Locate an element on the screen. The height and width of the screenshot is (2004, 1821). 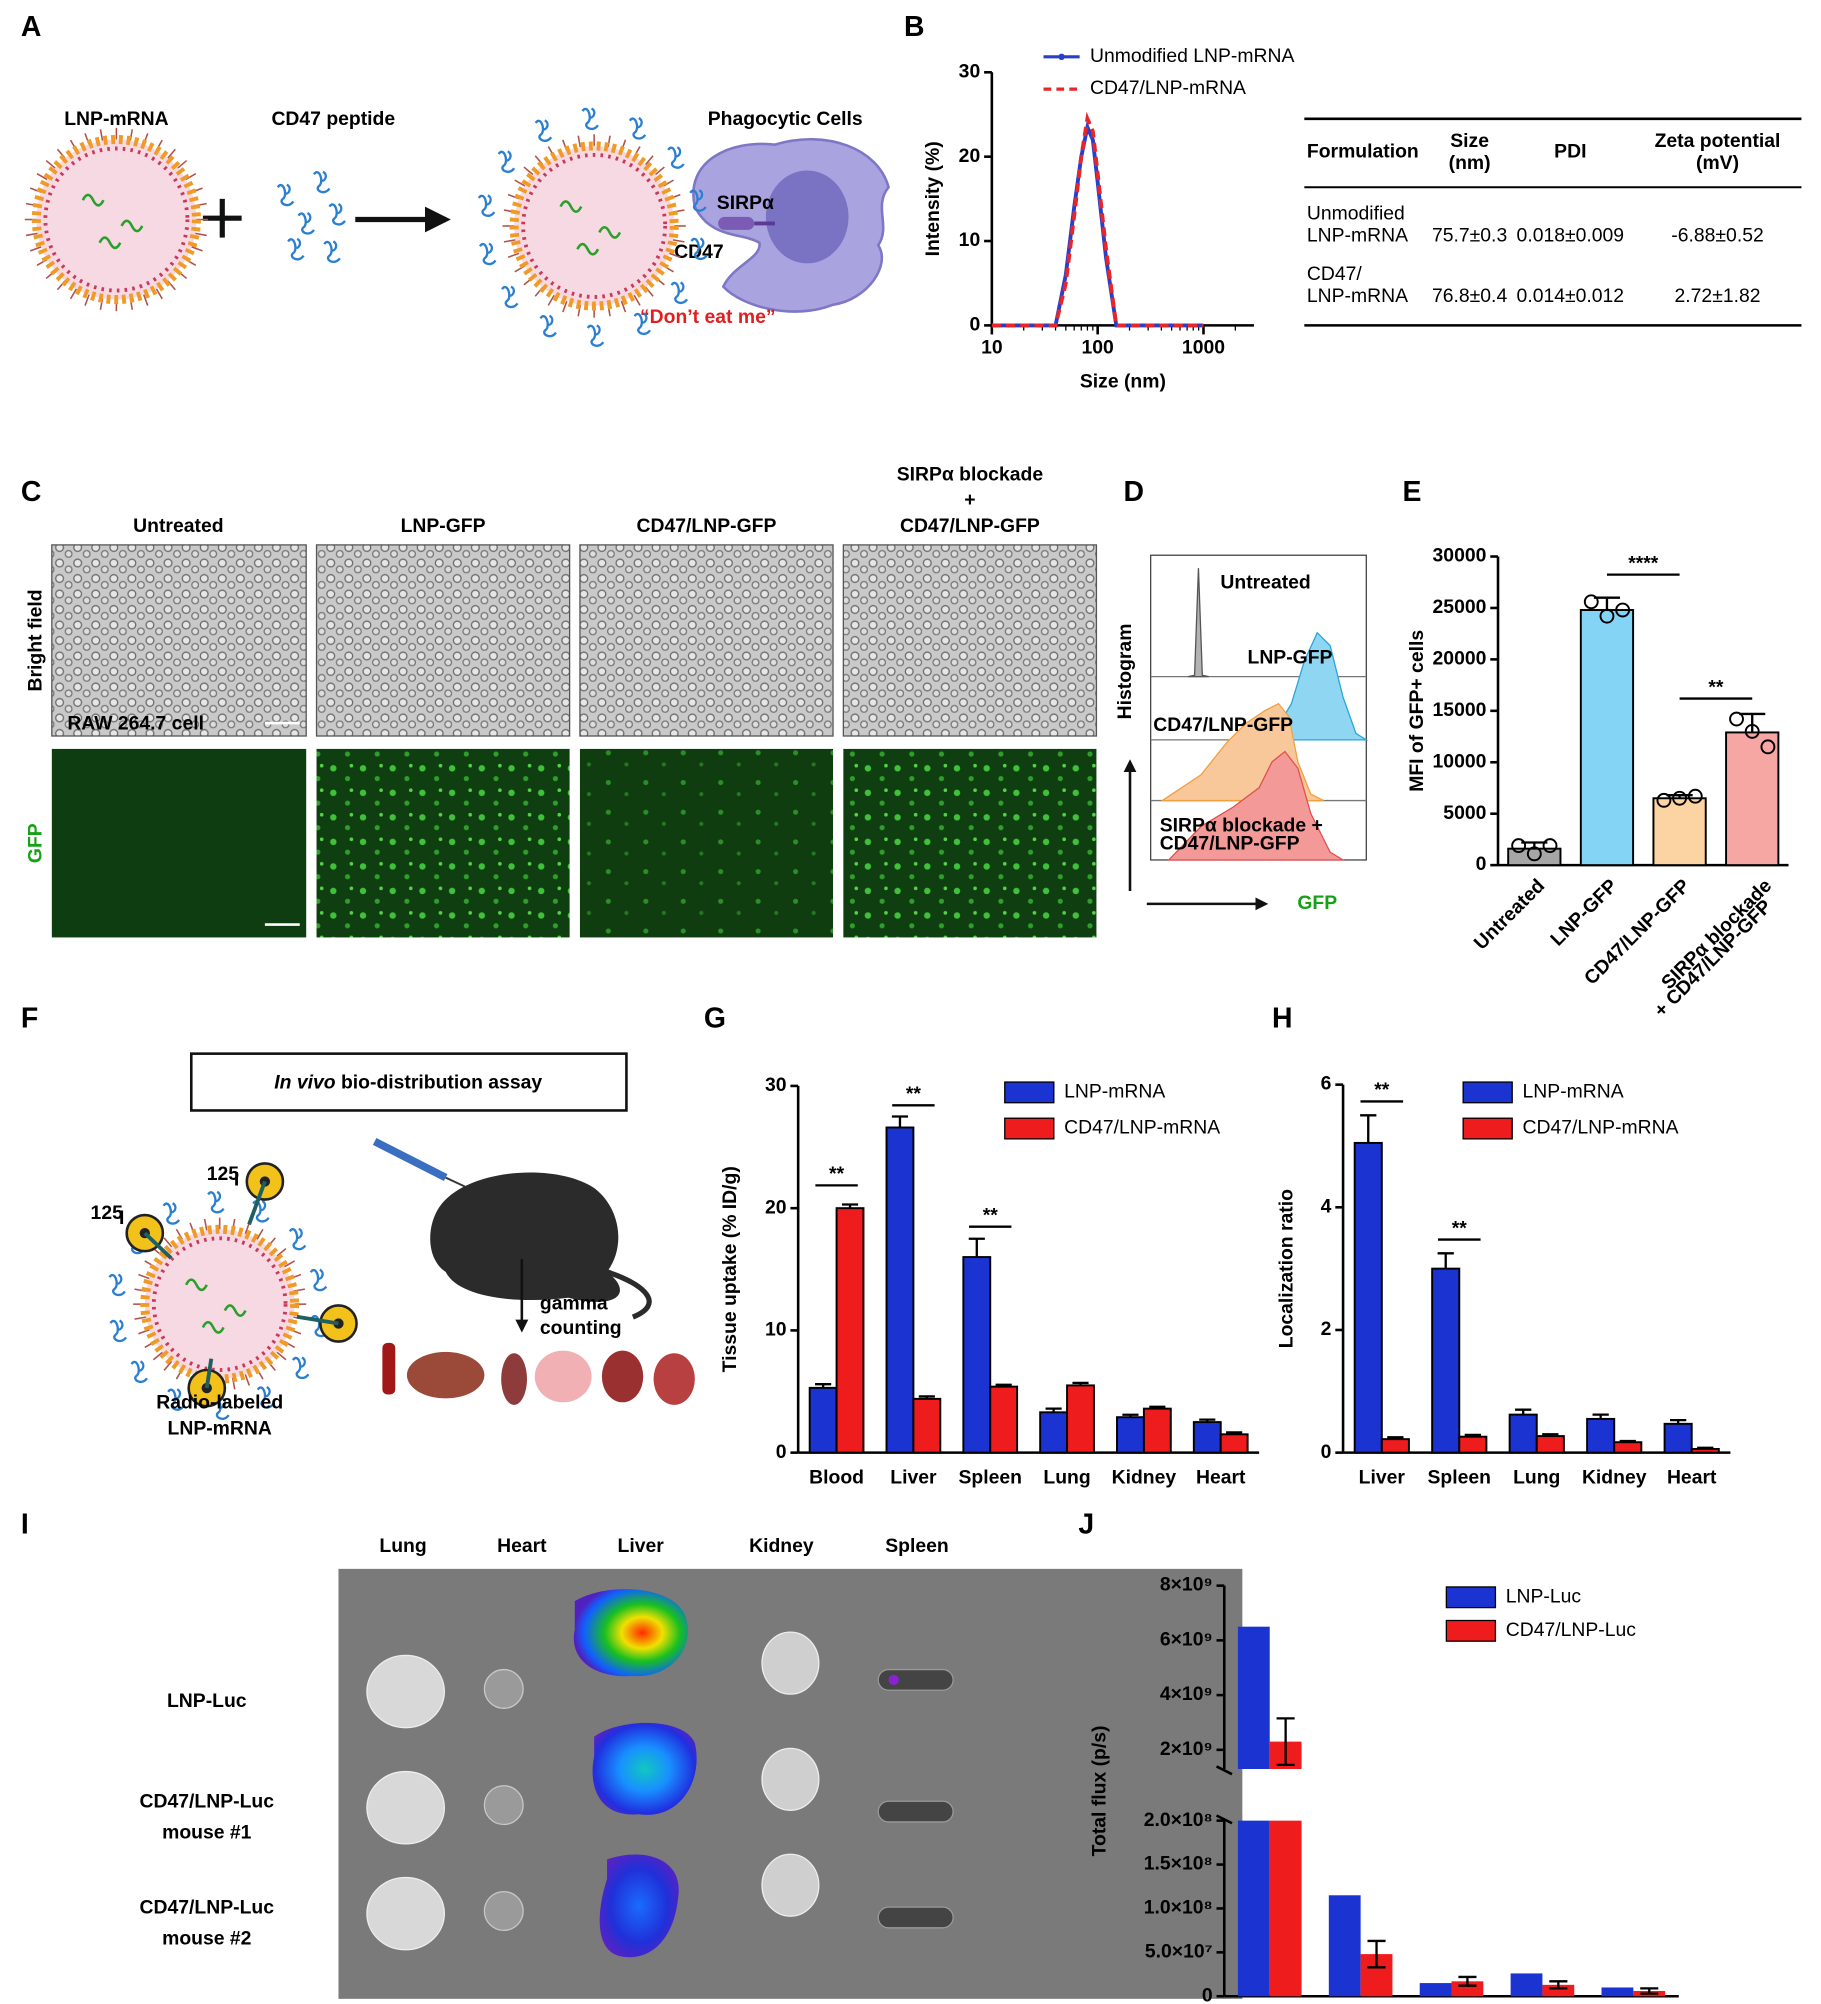
significance: ** is located at coordinates (914, 1094).